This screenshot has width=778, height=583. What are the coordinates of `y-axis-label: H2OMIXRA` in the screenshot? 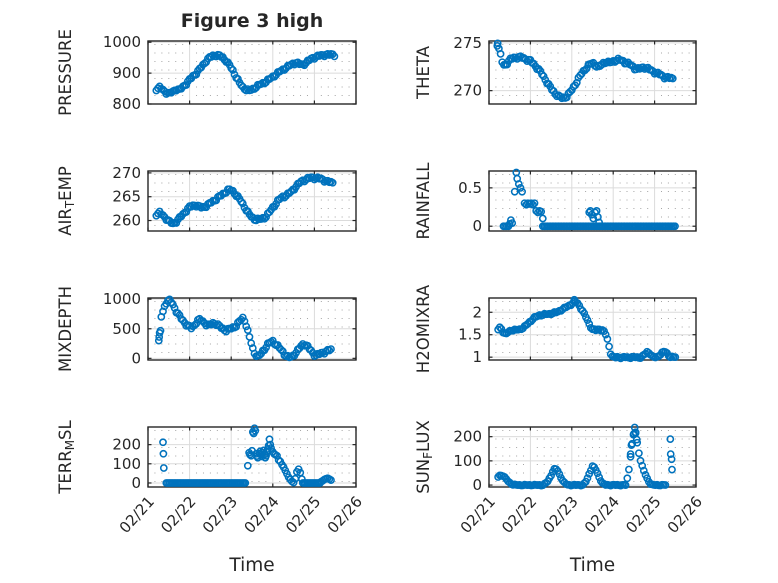 It's located at (423, 328).